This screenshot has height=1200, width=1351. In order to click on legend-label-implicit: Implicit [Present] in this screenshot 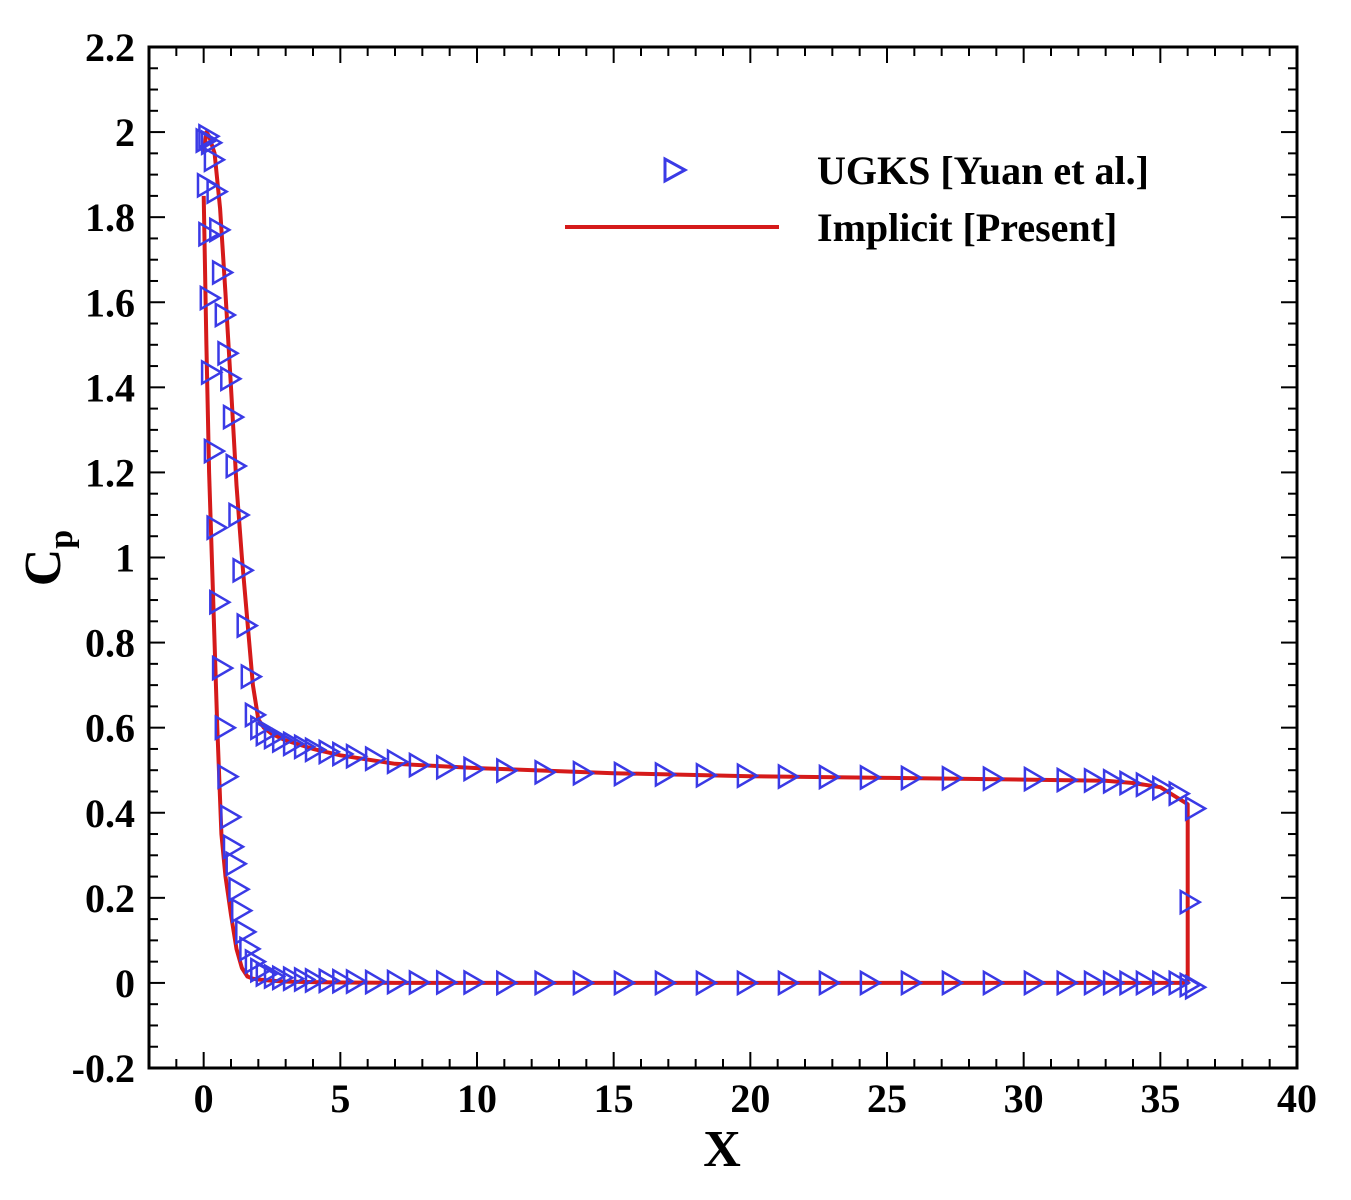, I will do `click(967, 227)`.